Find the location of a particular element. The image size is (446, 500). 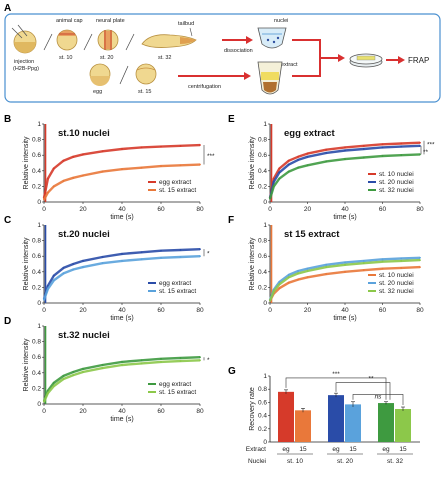

dissociation-arrow is located at coordinates (237, 40).